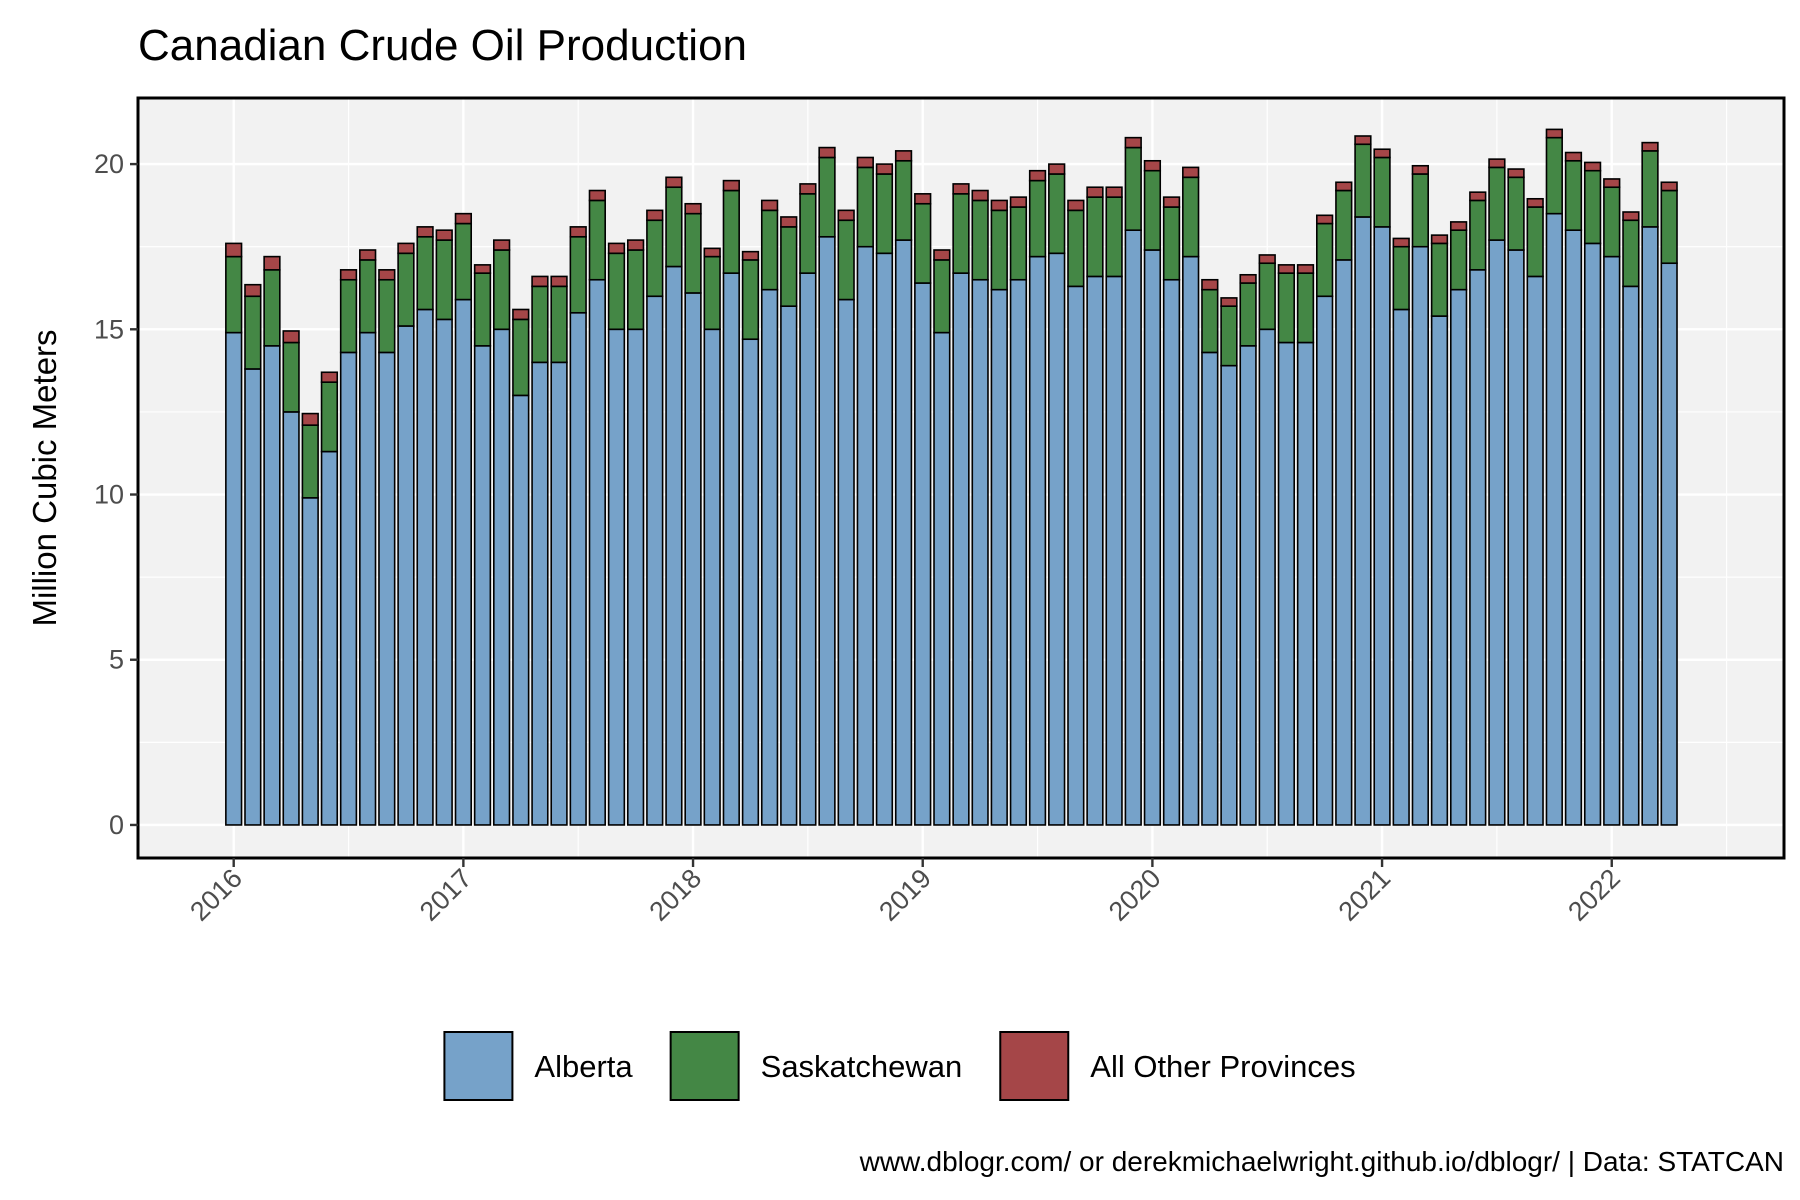 This screenshot has width=1800, height=1200. I want to click on legend-label-saskatchewan: Saskatchewan, so click(862, 1066).